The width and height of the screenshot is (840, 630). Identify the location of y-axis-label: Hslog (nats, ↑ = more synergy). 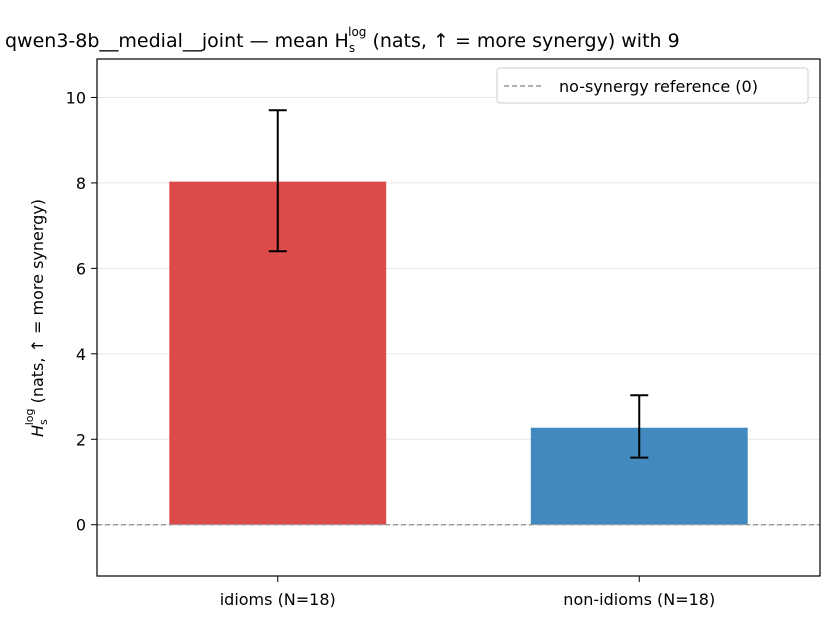
(36, 318).